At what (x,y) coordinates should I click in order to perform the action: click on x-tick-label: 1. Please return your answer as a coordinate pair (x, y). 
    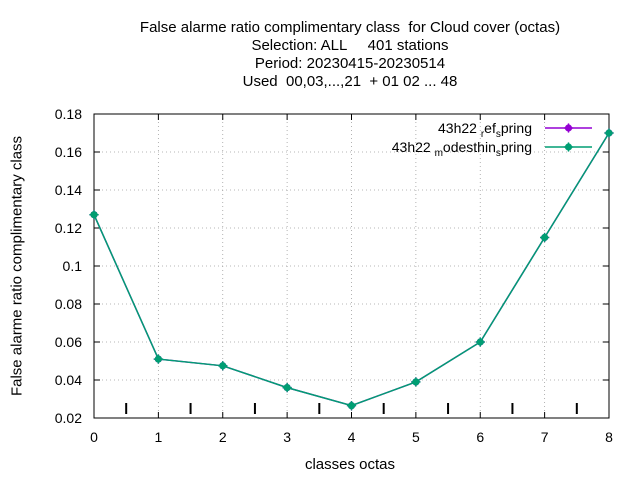
    Looking at the image, I should click on (158, 437).